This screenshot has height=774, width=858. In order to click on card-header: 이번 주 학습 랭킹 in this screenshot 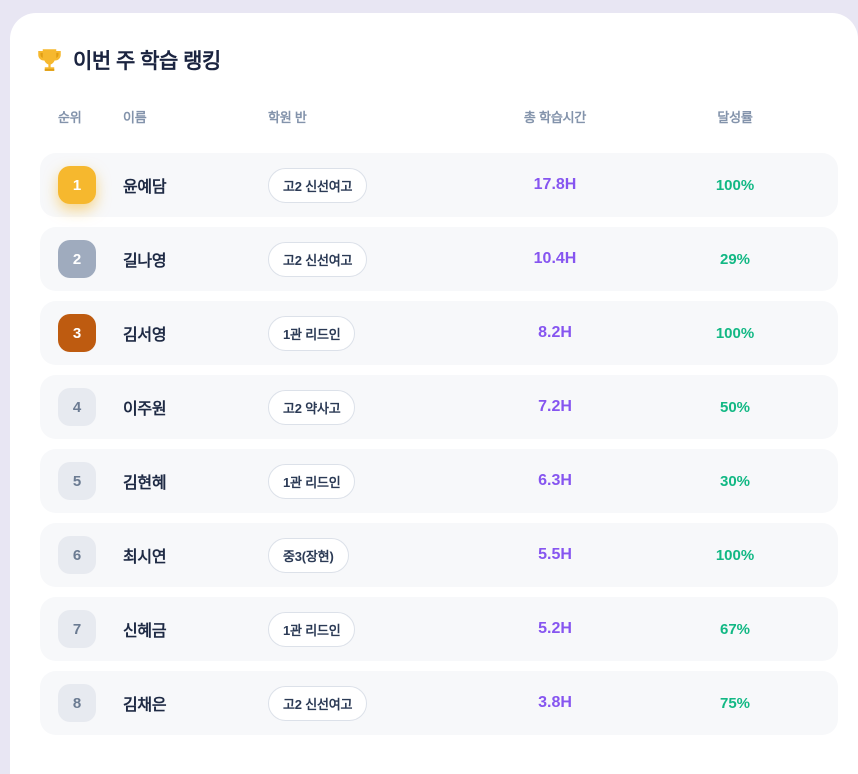, I will do `click(447, 60)`.